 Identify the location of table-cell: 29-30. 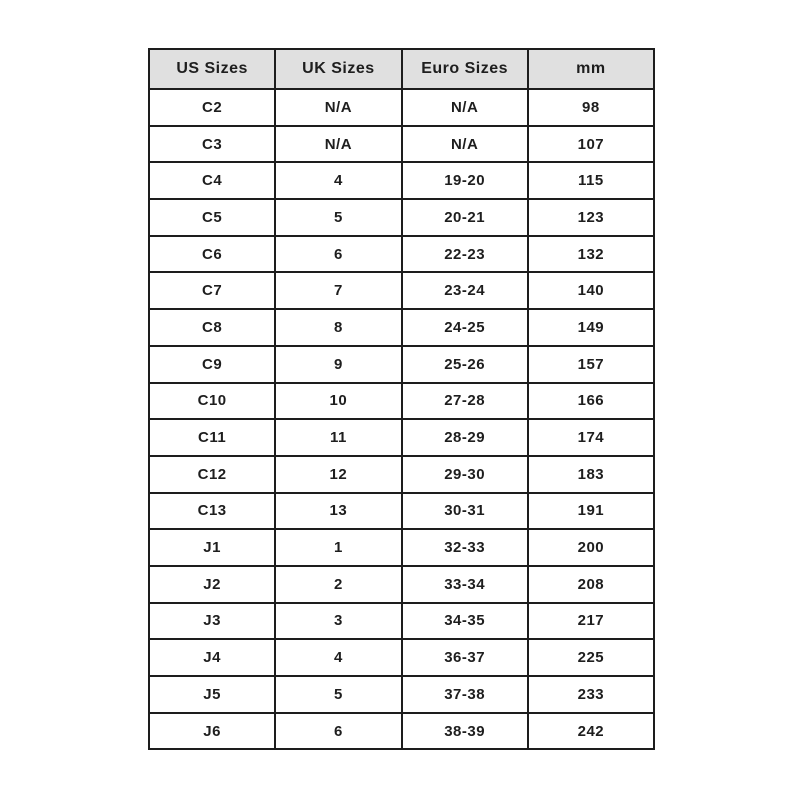
(464, 474).